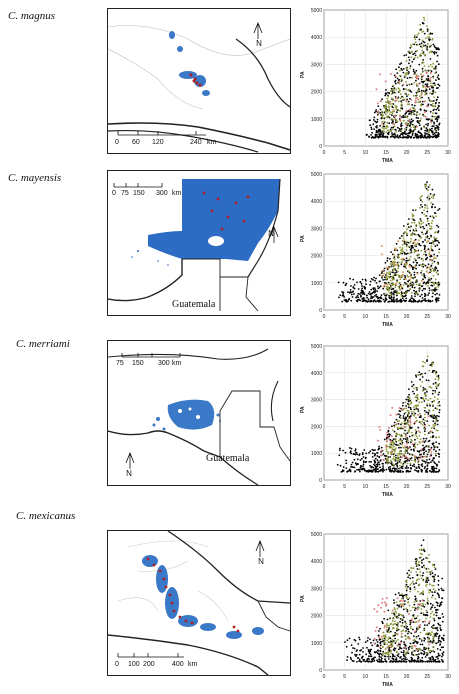 This screenshot has width=459, height=694. Describe the element at coordinates (344, 677) in the screenshot. I see `x-tick-label: 5` at that location.